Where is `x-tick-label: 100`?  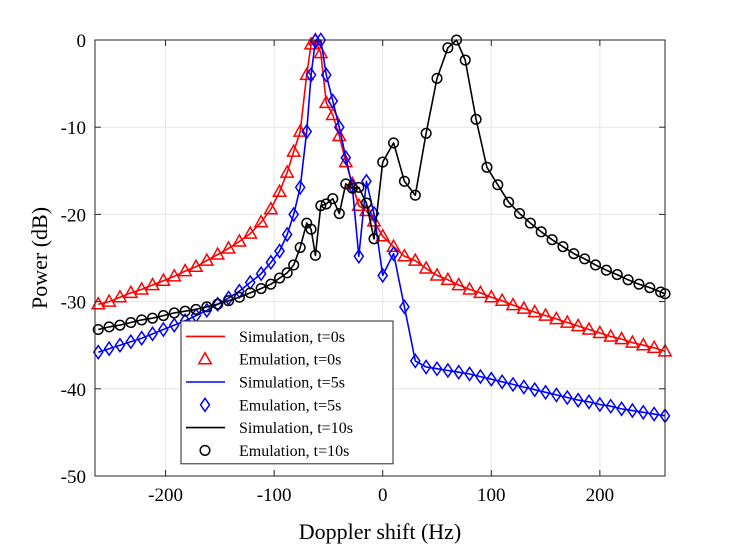
x-tick-label: 100 is located at coordinates (491, 495).